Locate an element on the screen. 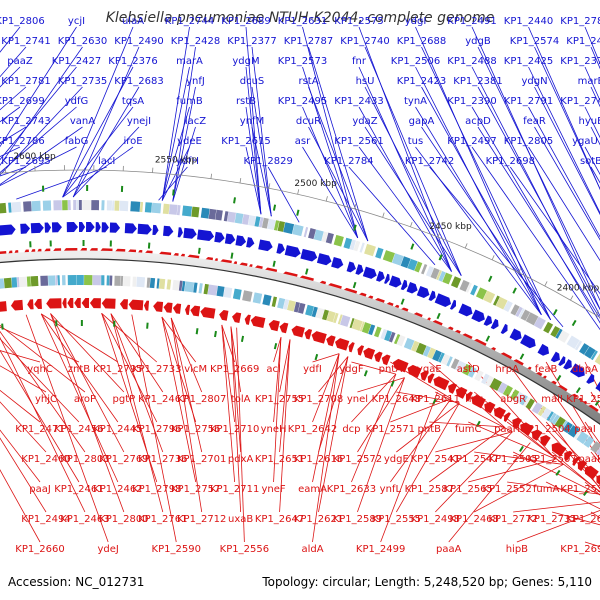 The height and width of the screenshot is (600, 600). gene-label: KP1_2611 is located at coordinates (435, 399).